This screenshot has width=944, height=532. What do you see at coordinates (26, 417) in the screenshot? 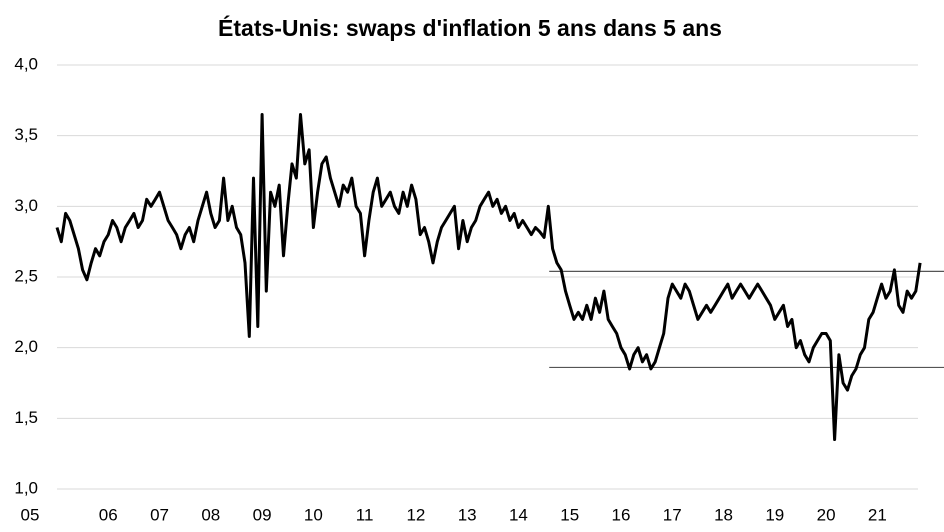
I see `y-tick-label: 1,5` at bounding box center [26, 417].